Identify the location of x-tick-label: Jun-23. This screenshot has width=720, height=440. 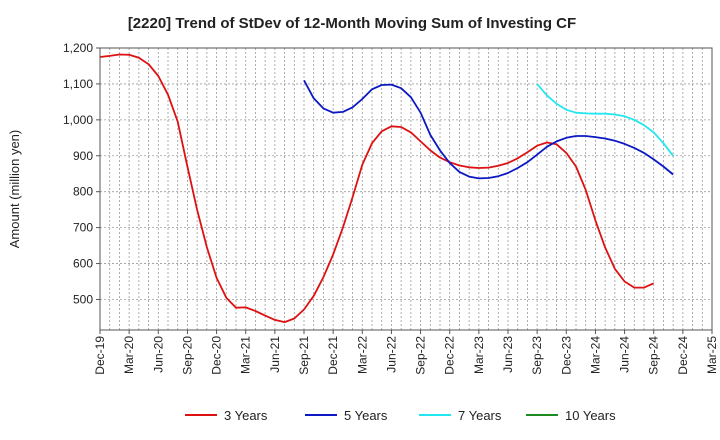
(508, 354).